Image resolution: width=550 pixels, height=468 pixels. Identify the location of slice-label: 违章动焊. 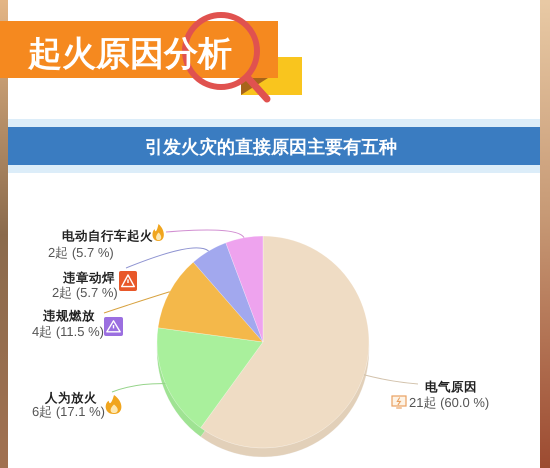
(88, 277).